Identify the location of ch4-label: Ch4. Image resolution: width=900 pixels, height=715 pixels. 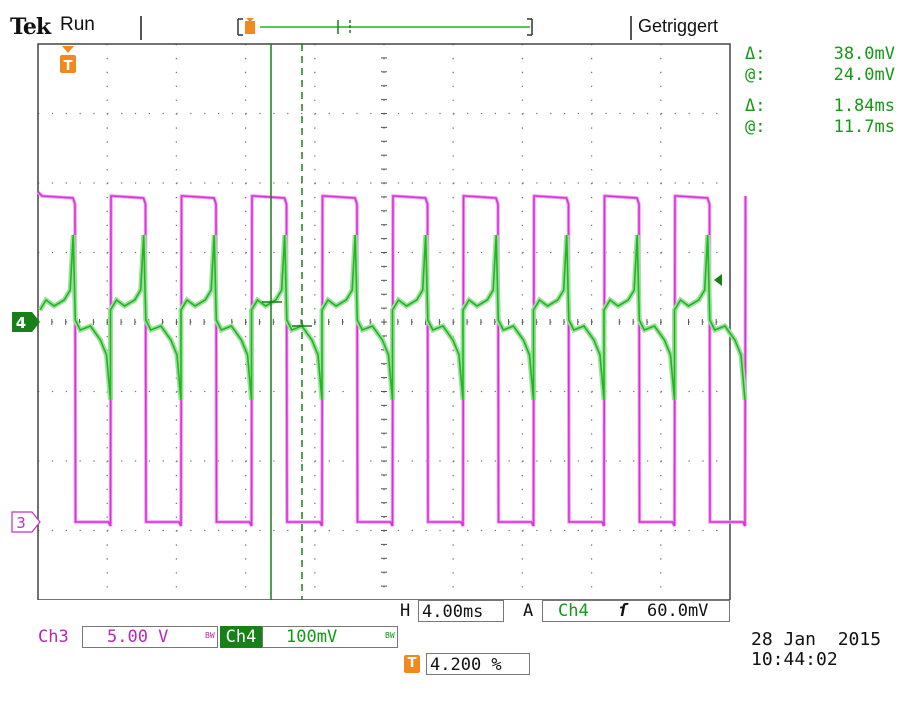
(241, 637).